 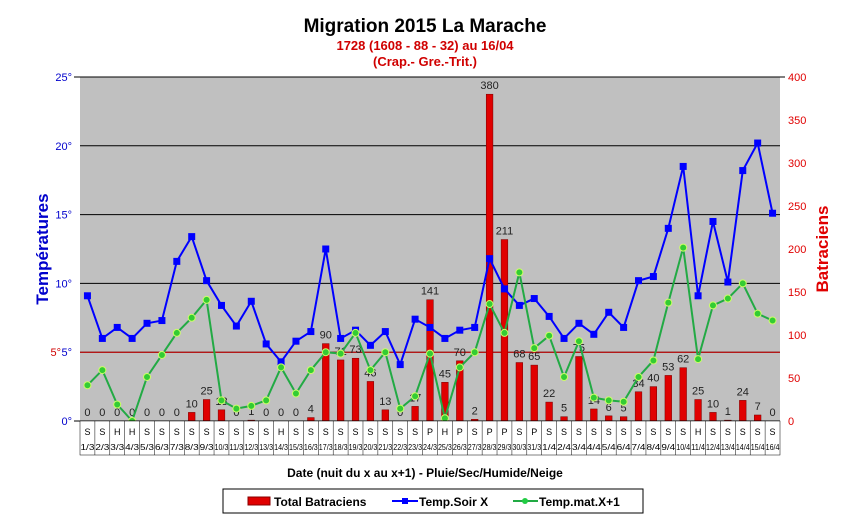 What do you see at coordinates (653, 447) in the screenshot?
I see `x-tick-label: 8/4` at bounding box center [653, 447].